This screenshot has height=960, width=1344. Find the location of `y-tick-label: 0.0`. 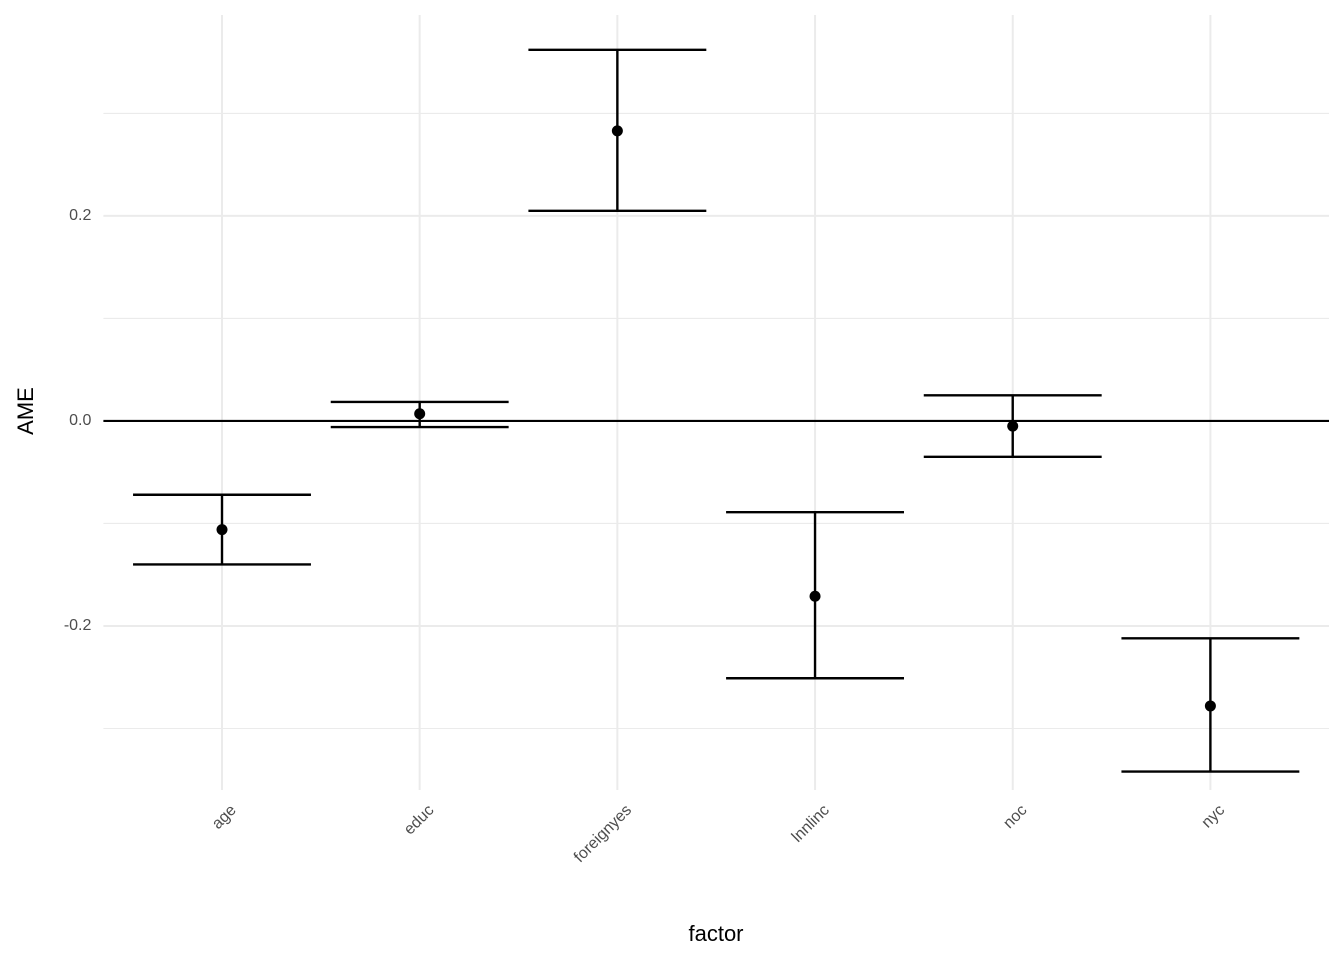

y-tick-label: 0.0 is located at coordinates (80, 420).